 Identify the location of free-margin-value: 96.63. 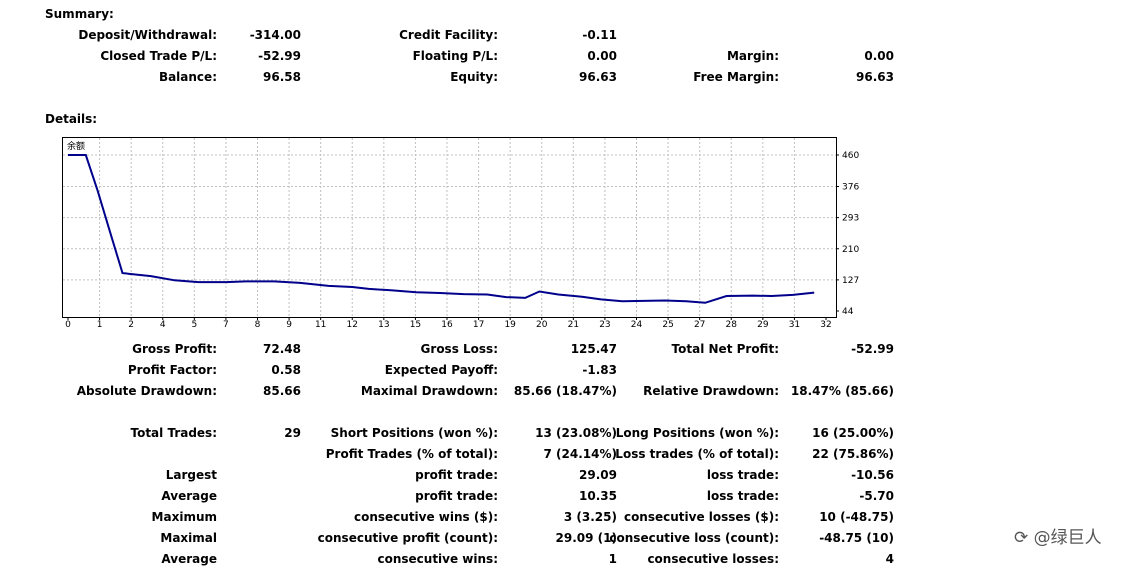
(875, 77).